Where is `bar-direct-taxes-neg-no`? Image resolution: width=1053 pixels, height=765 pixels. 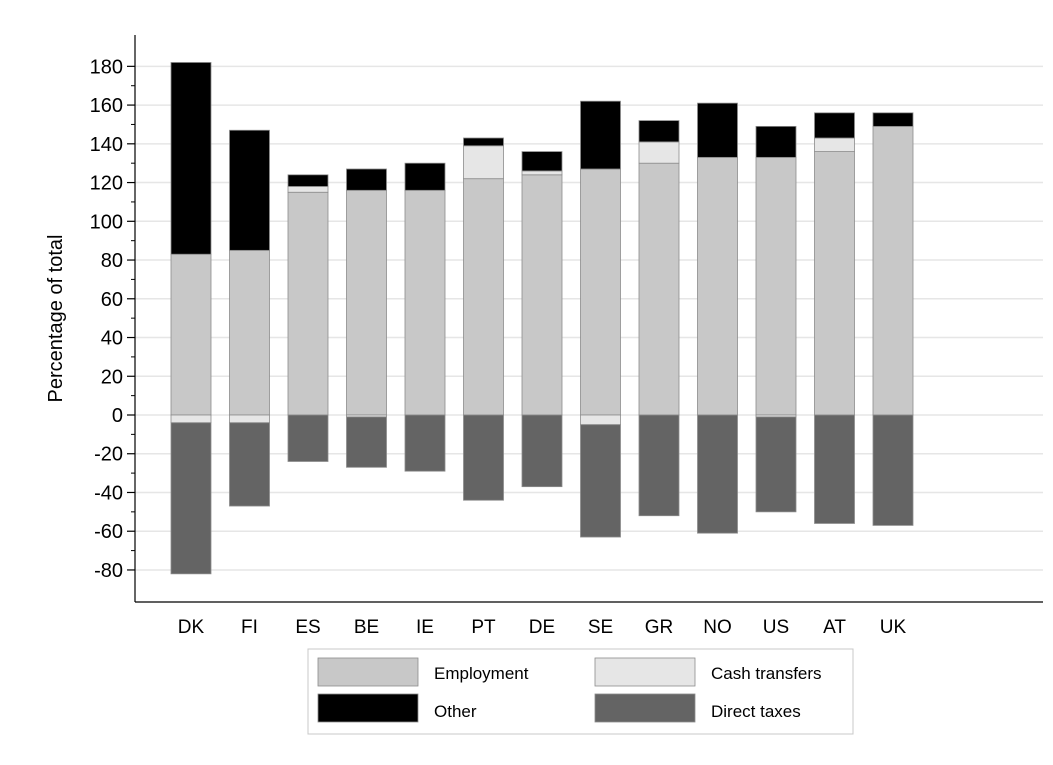
bar-direct-taxes-neg-no is located at coordinates (717, 474).